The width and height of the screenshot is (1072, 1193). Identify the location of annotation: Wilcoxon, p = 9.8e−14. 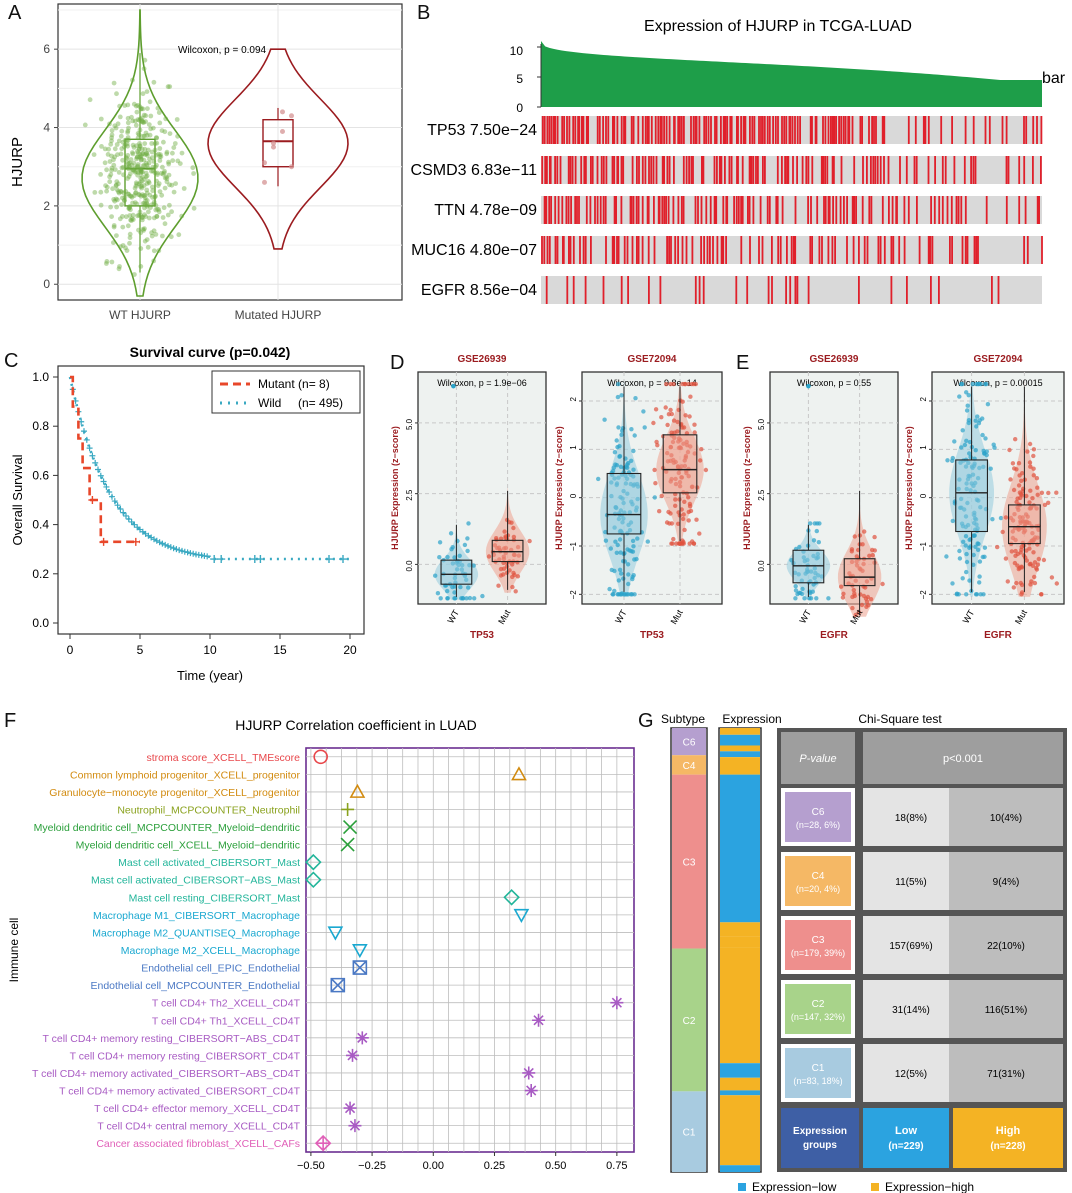
(652, 383).